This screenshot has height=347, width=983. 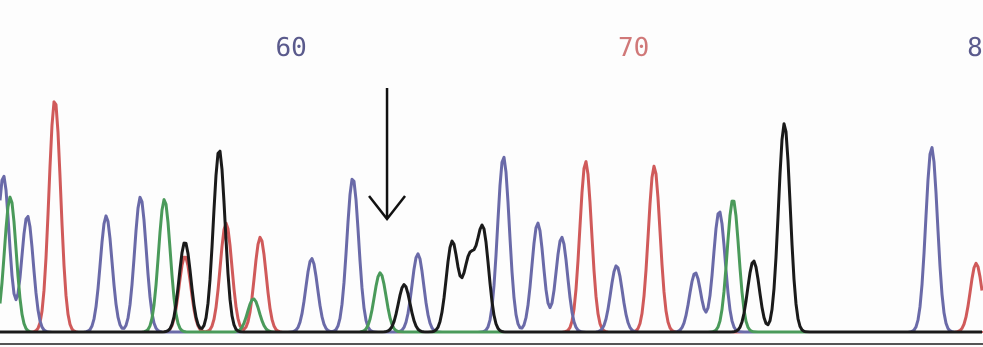 What do you see at coordinates (975, 48) in the screenshot?
I see `position-label-2: 8` at bounding box center [975, 48].